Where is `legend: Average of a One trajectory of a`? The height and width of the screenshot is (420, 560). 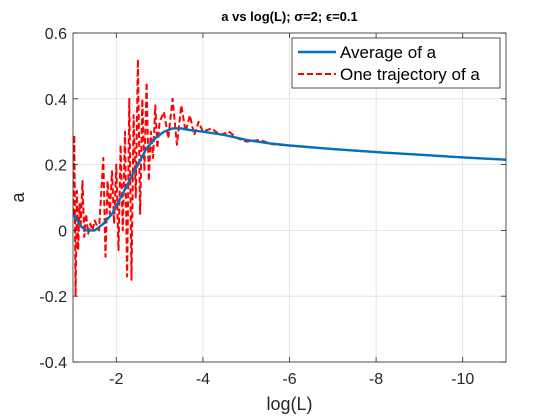
legend: Average of a One trajectory of a is located at coordinates (396, 63).